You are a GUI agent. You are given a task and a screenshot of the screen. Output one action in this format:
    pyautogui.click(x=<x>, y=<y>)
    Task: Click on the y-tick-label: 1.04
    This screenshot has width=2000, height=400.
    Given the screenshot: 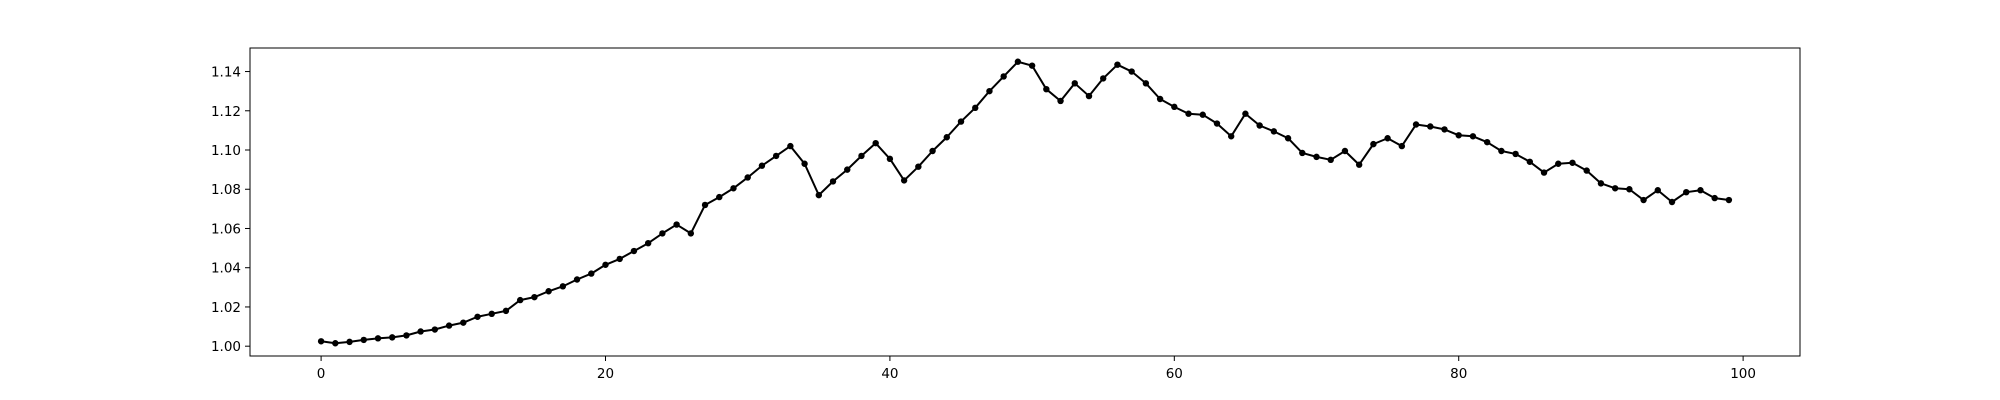 What is the action you would take?
    pyautogui.click(x=226, y=269)
    